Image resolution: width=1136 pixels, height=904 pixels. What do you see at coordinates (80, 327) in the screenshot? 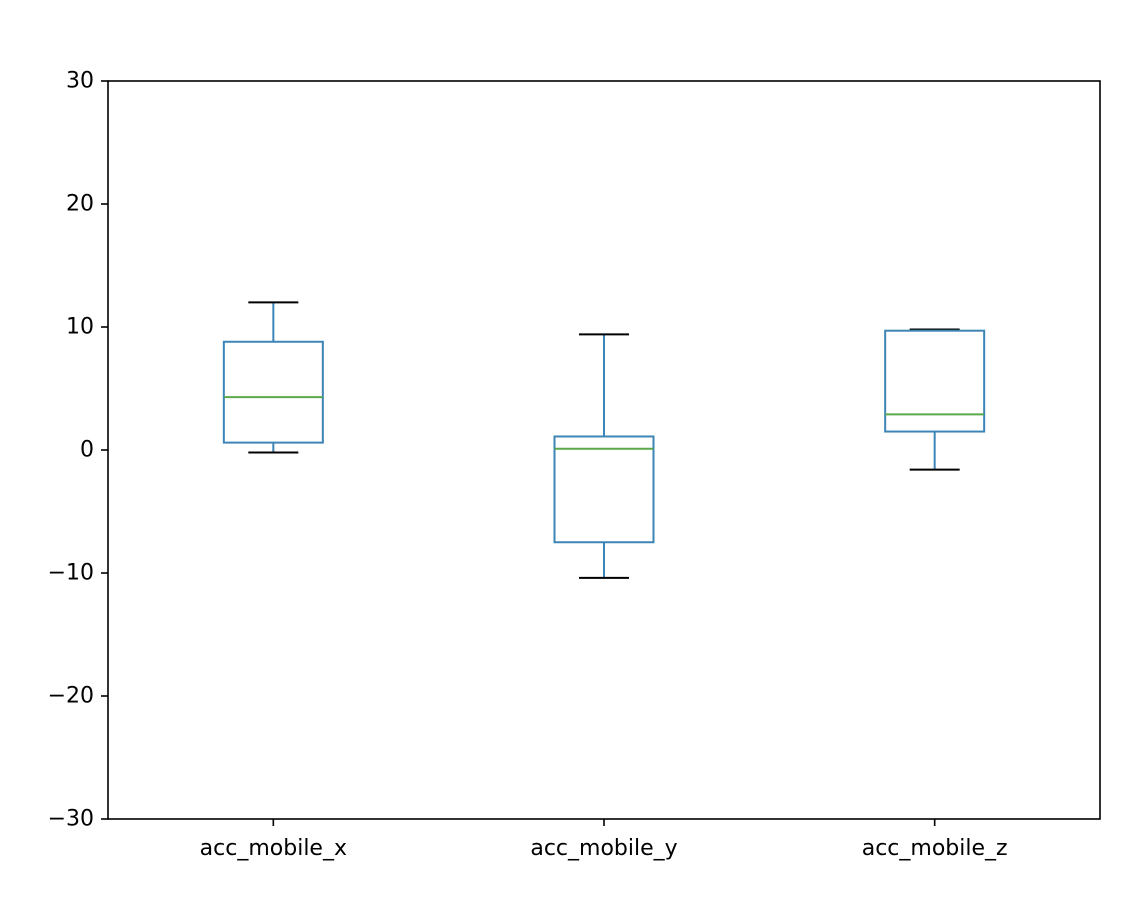
I see `y-tick-label: 10` at bounding box center [80, 327].